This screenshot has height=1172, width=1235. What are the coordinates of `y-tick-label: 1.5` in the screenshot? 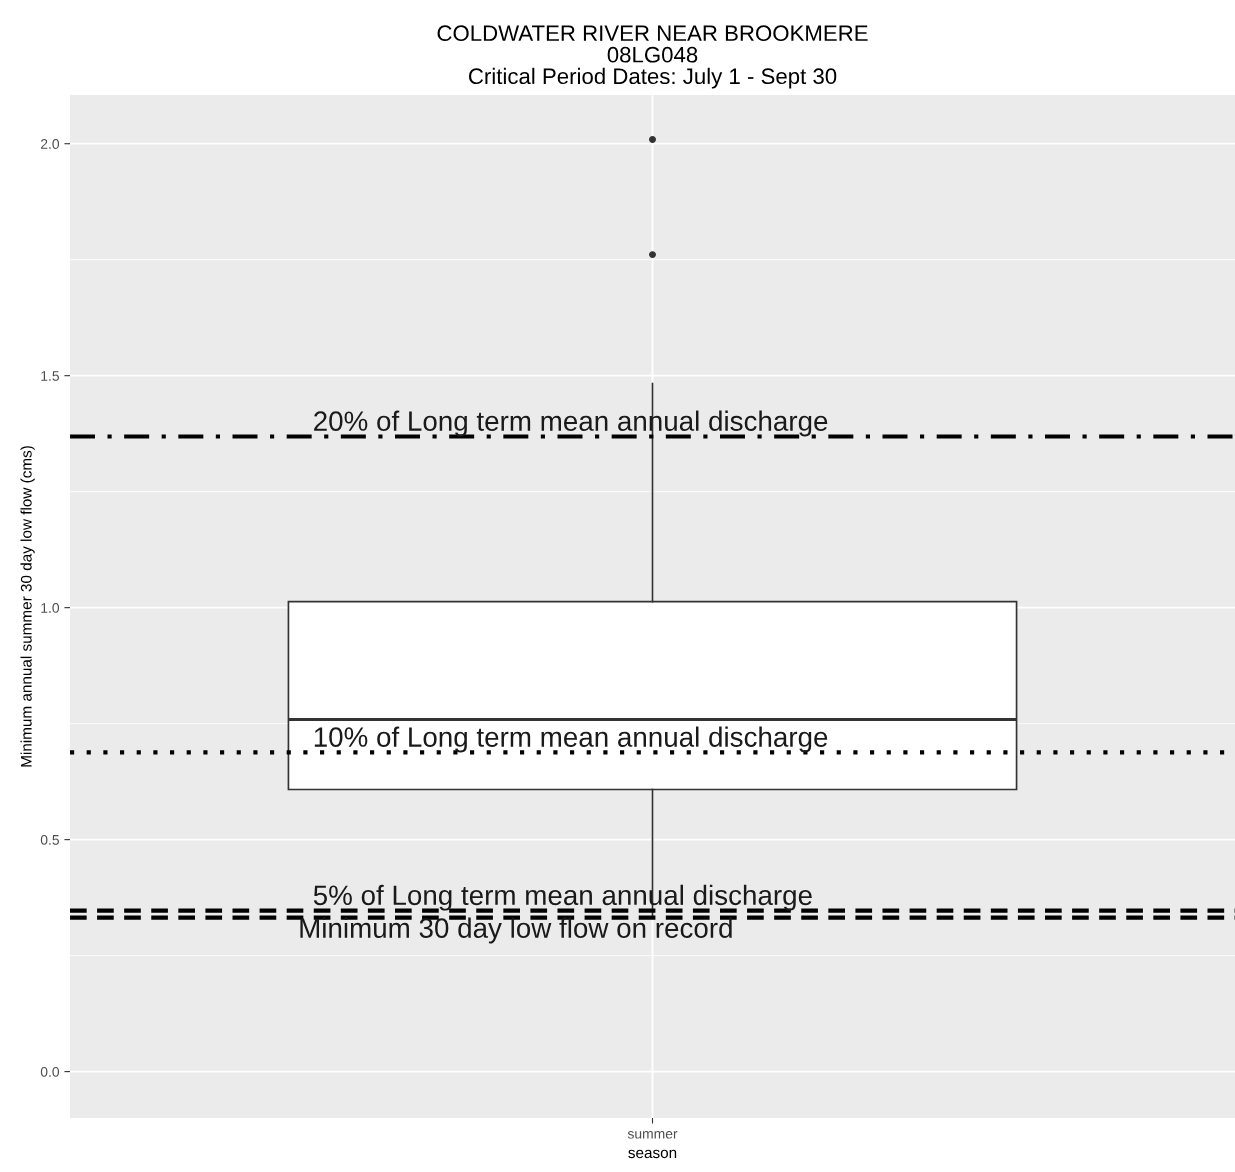 It's located at (50, 376).